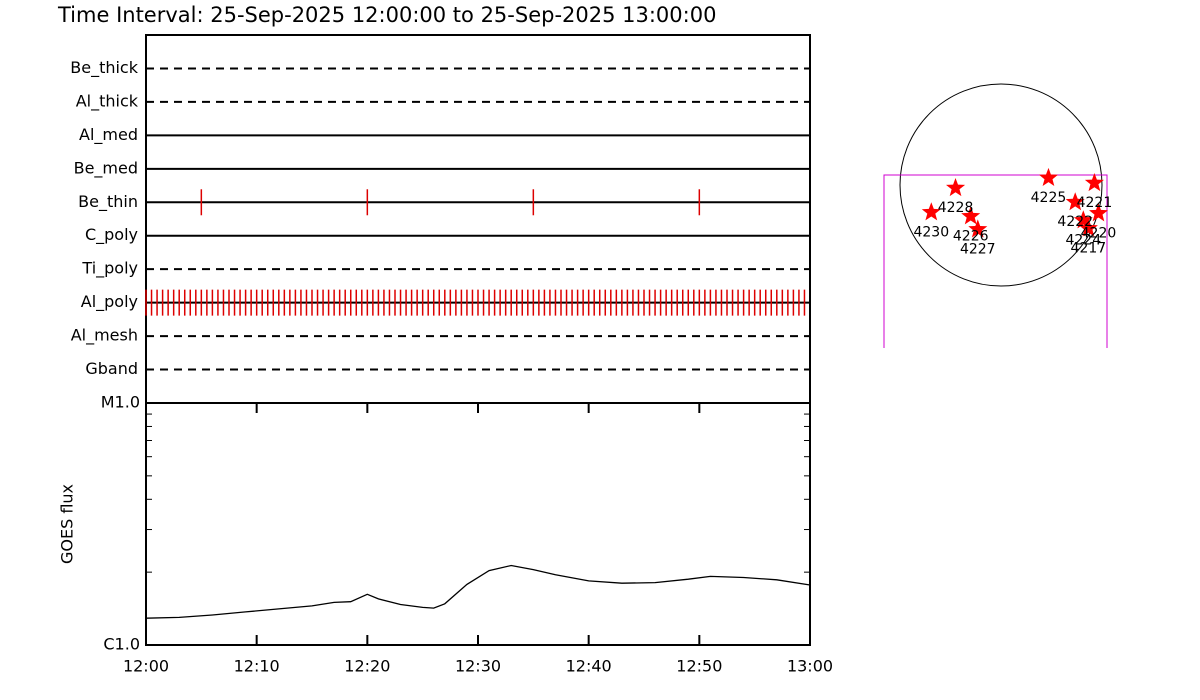 The image size is (1200, 700). What do you see at coordinates (1083, 240) in the screenshot?
I see `active-region-label: 4224` at bounding box center [1083, 240].